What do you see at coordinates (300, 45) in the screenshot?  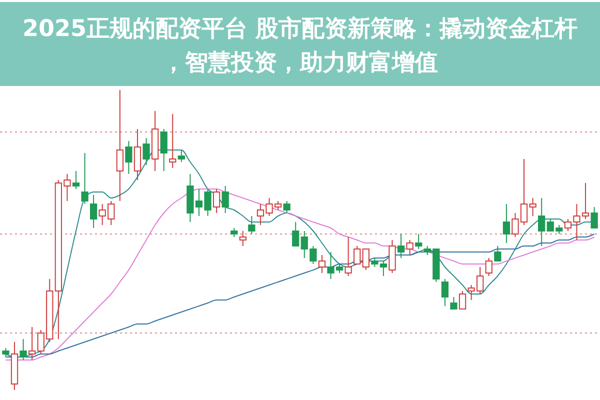 I see `chart-title: 2025正规的配资平台 股市配资新策略：撬动资金杠杆，智慧投资，助力财富增值` at bounding box center [300, 45].